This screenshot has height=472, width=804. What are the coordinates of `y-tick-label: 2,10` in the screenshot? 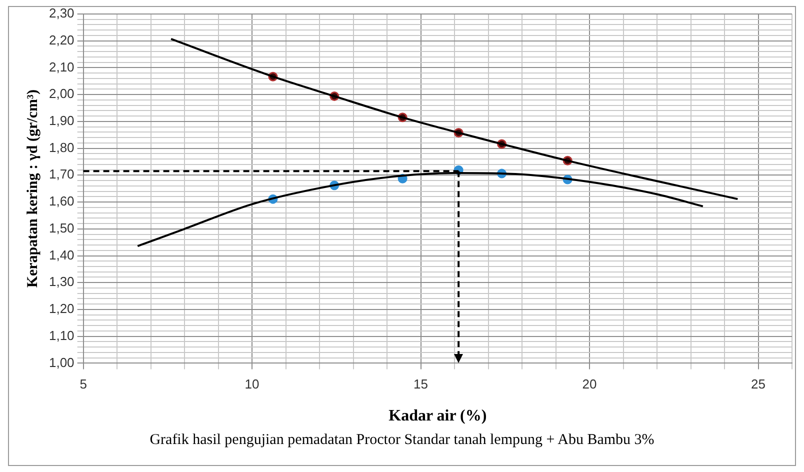 It's located at (61, 66).